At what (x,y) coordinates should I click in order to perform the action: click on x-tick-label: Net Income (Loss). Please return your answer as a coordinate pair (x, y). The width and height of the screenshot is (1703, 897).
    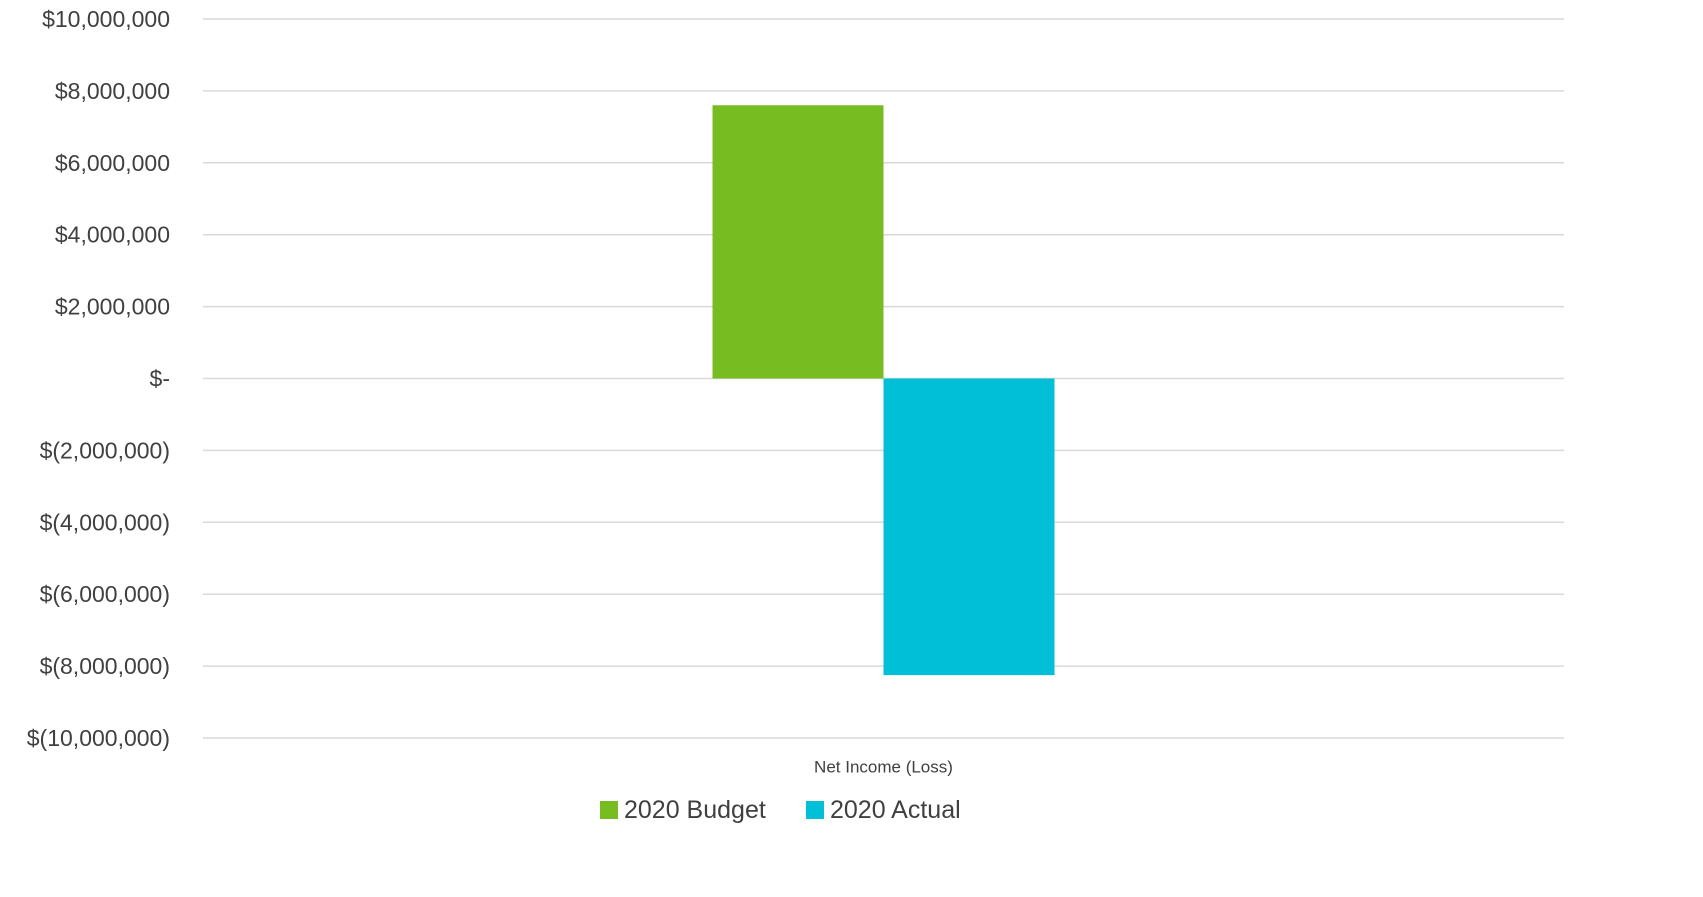
    Looking at the image, I should click on (883, 767).